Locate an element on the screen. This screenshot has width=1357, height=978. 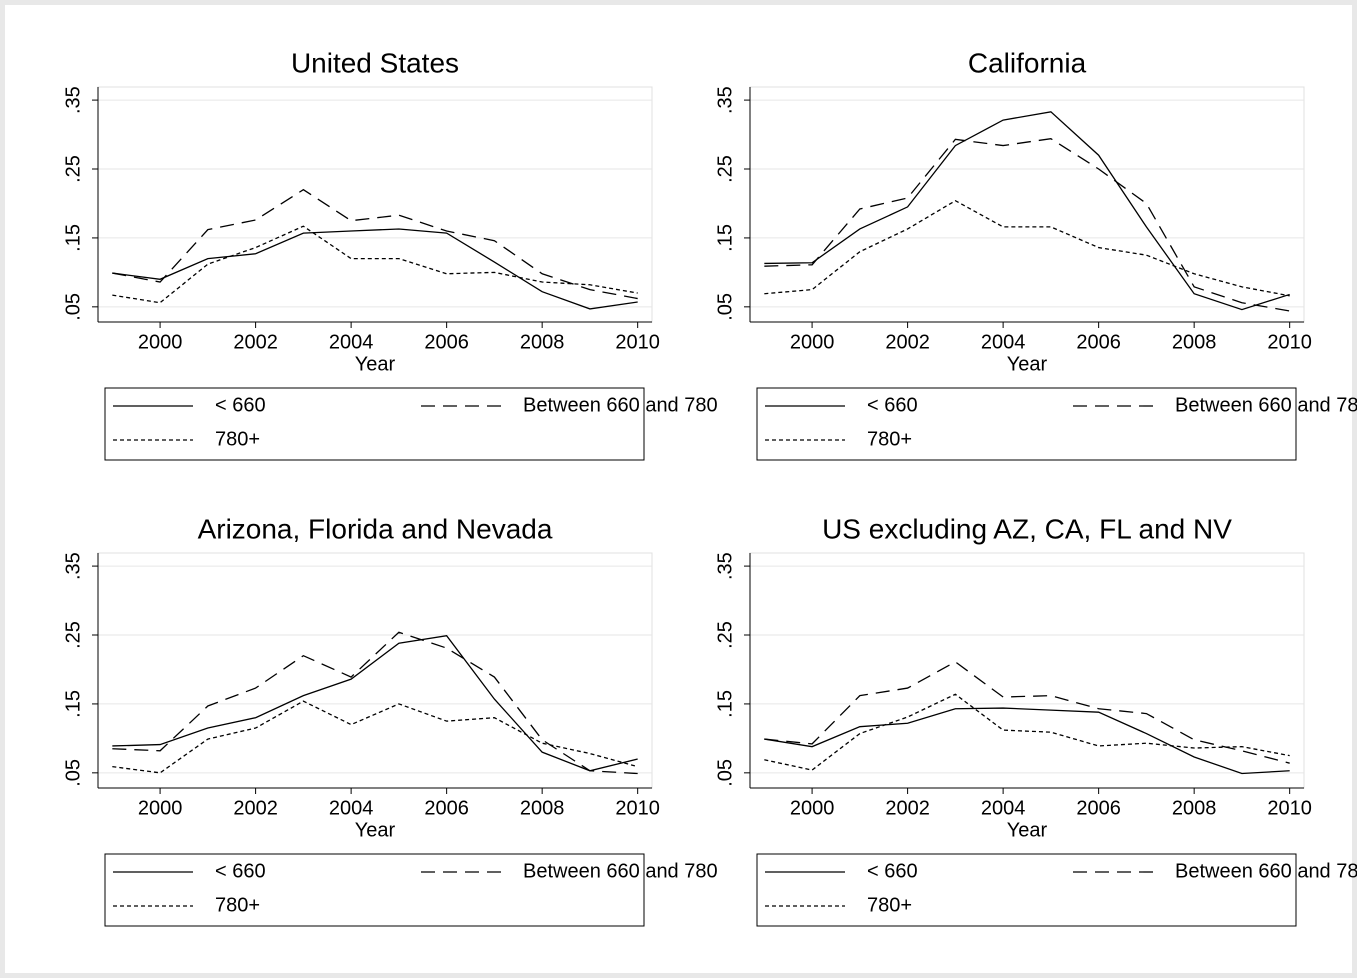
chart-title: California is located at coordinates (1027, 62).